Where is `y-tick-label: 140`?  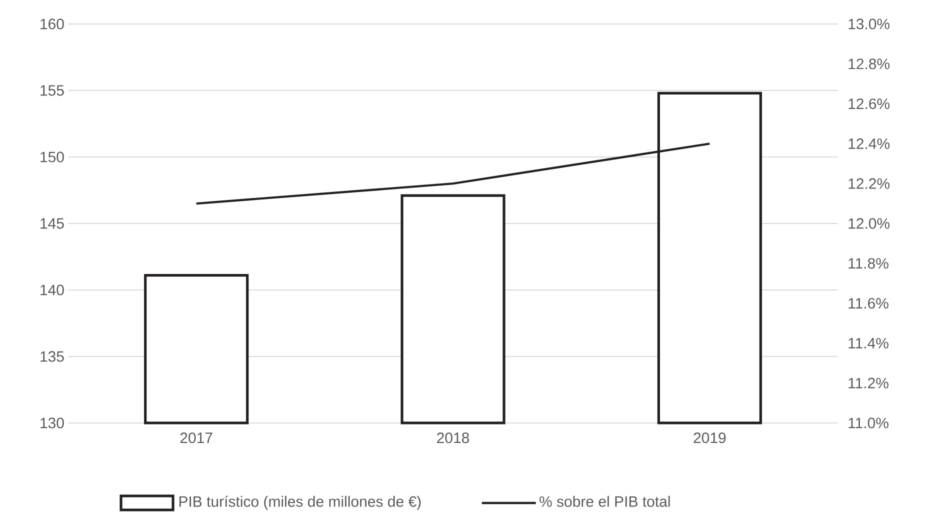 y-tick-label: 140 is located at coordinates (52, 290).